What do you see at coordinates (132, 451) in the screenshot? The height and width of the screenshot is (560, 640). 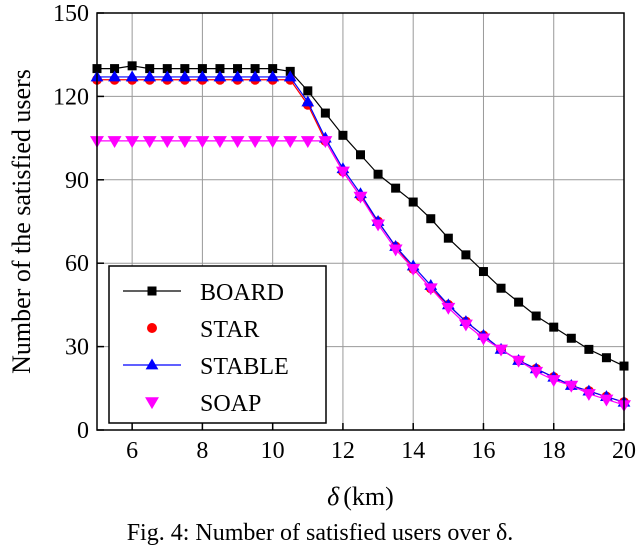 I see `x-tick-label: 6` at bounding box center [132, 451].